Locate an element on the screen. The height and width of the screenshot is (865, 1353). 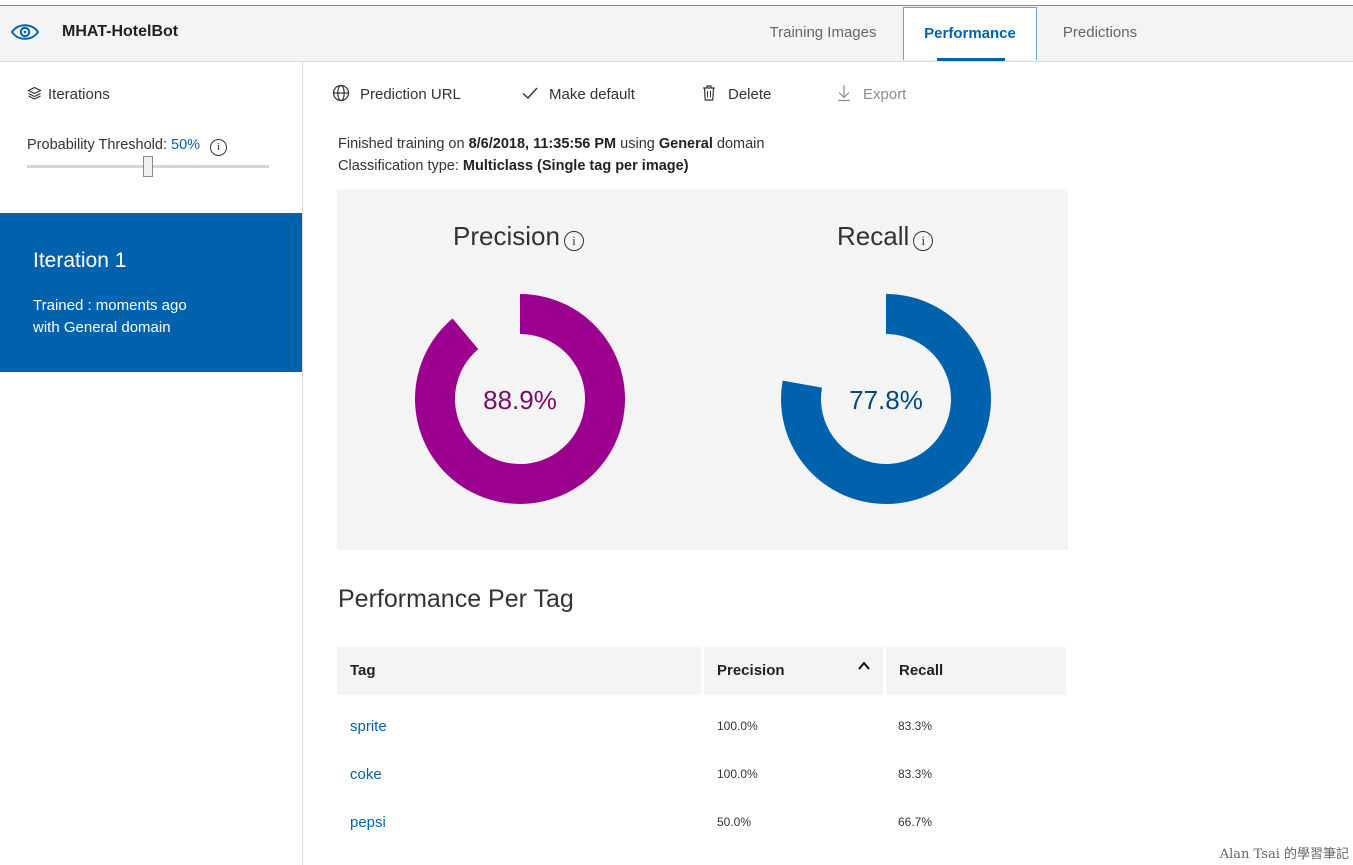
trash-icon is located at coordinates (709, 93).